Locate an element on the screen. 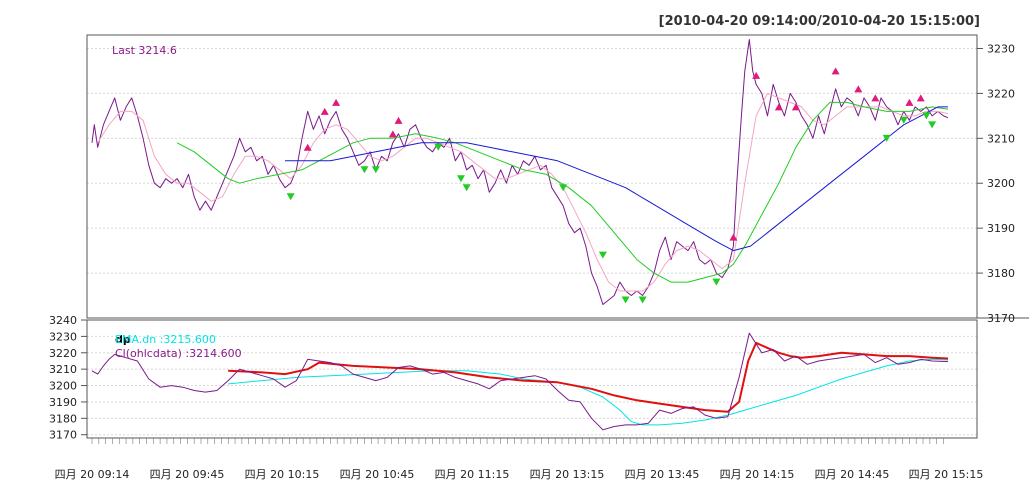  x-tick-label: 四月 20 15:15 is located at coordinates (946, 474).